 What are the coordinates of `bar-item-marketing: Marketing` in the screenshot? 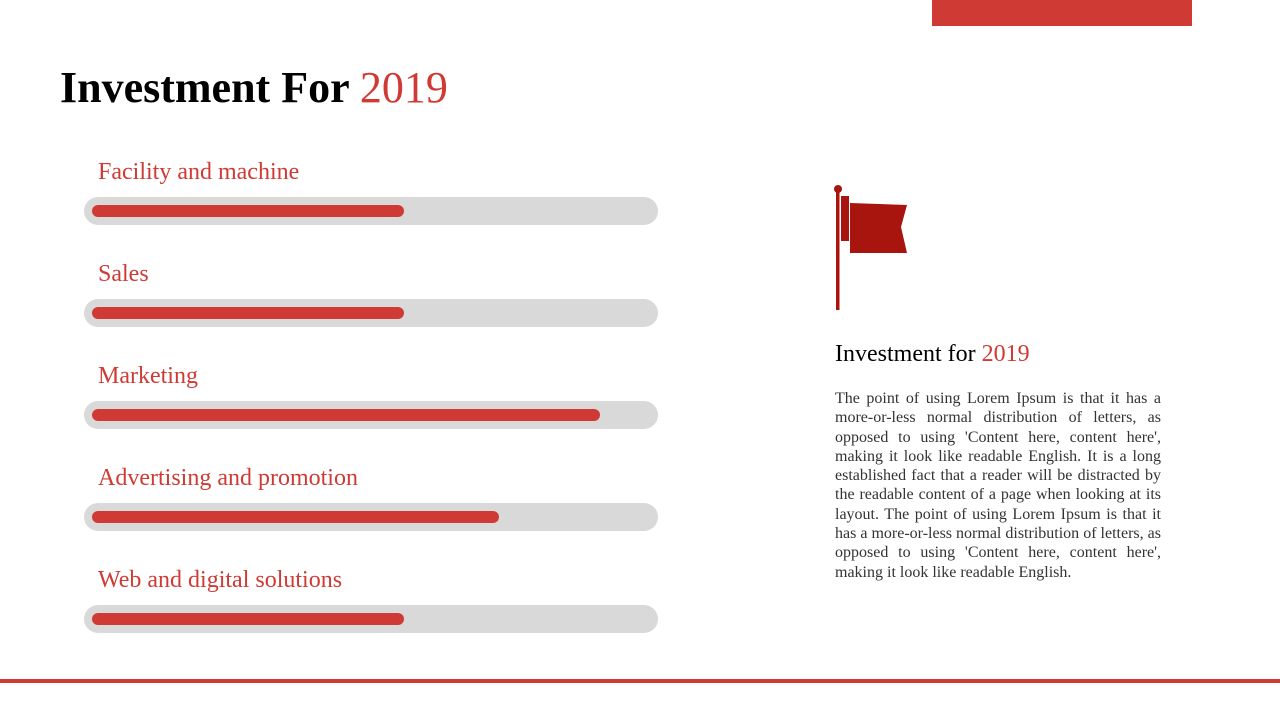 It's located at (371, 405).